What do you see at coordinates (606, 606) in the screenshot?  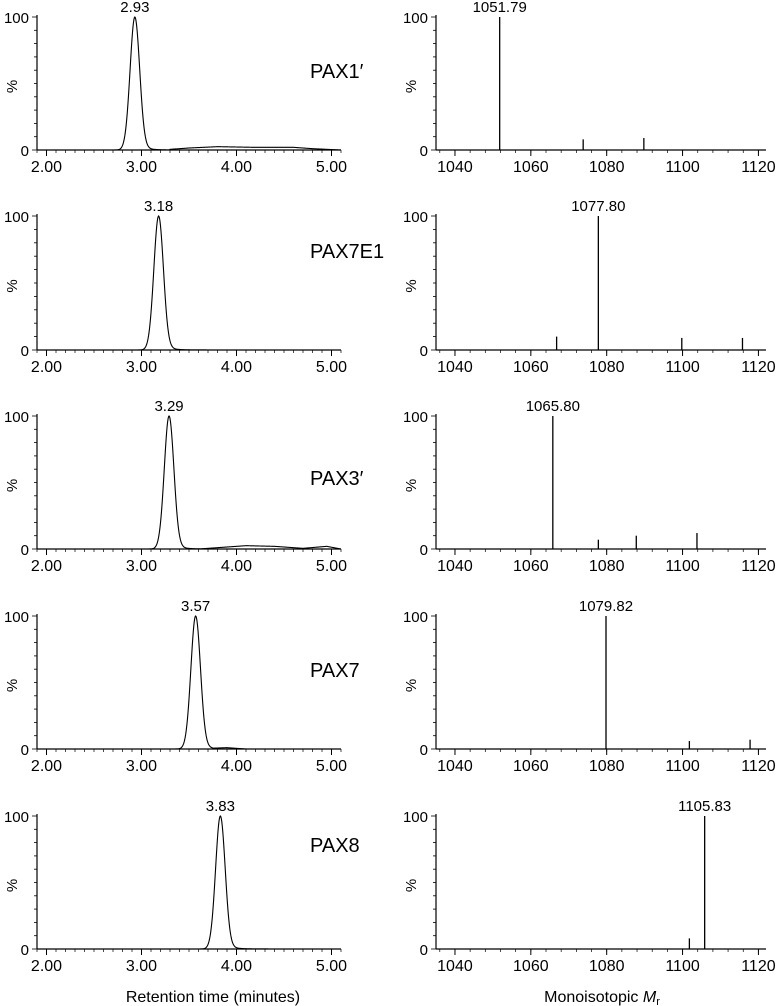 I see `spectrum-peak-label: 1079.82` at bounding box center [606, 606].